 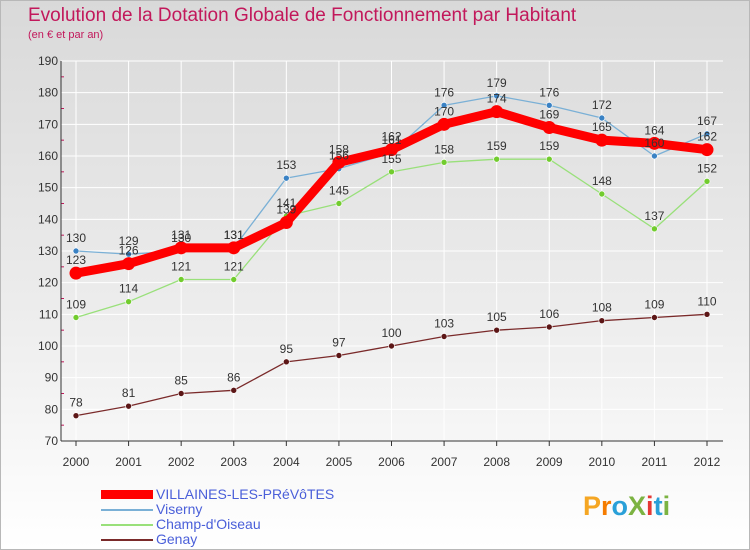 I want to click on data-label-s1: 167, so click(x=707, y=121).